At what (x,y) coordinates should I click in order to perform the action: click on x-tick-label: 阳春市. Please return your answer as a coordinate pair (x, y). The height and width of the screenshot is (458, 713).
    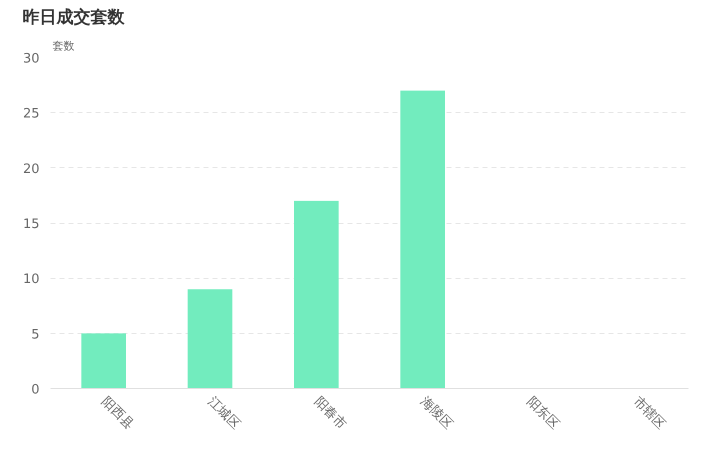
    Looking at the image, I should click on (330, 413).